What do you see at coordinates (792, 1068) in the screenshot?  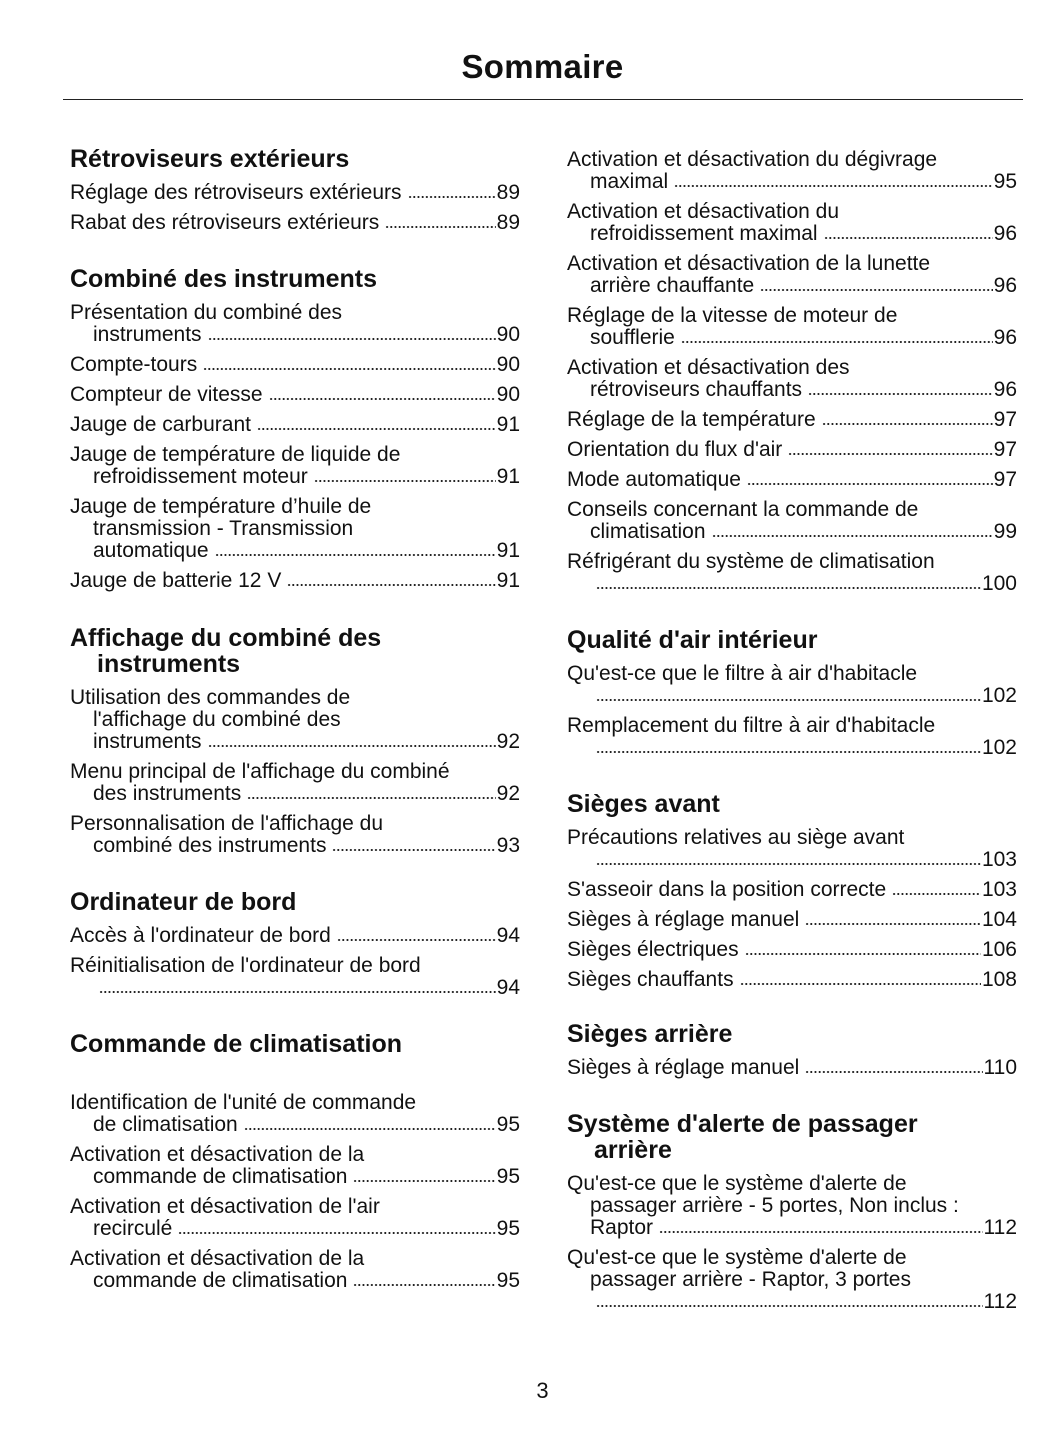 I see `toc-entry: Sièges à réglage manuel 110` at bounding box center [792, 1068].